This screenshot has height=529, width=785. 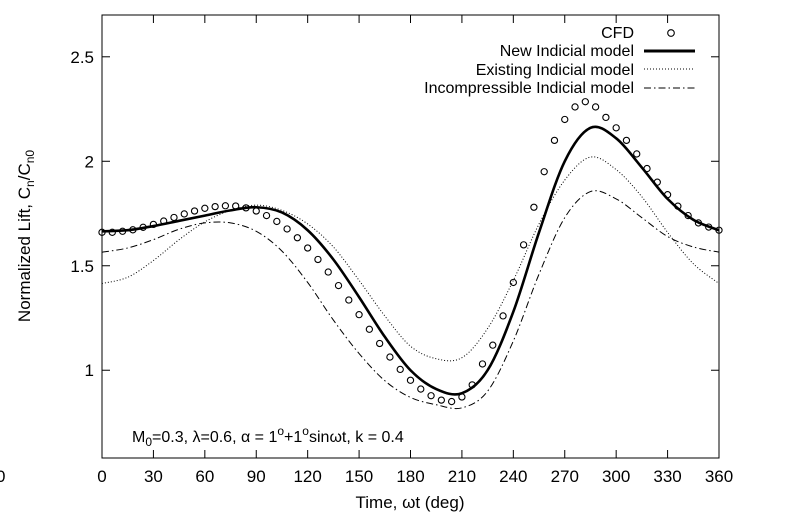 I want to click on x-tick-label: 150, so click(x=359, y=476).